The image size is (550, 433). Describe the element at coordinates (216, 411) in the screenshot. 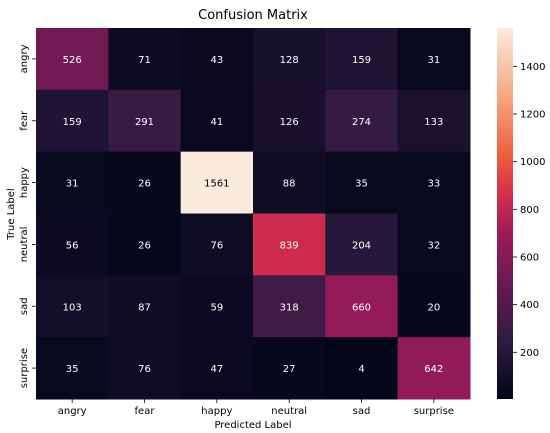

I see `x-tick-label: happy` at that location.